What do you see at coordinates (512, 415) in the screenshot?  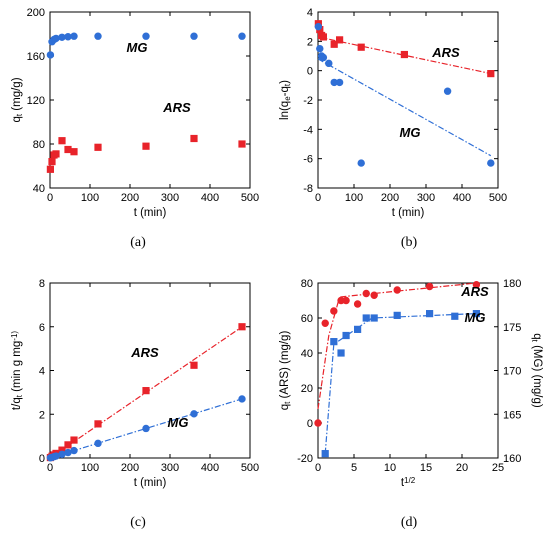 I see `y2-tick-label: 165` at bounding box center [512, 415].